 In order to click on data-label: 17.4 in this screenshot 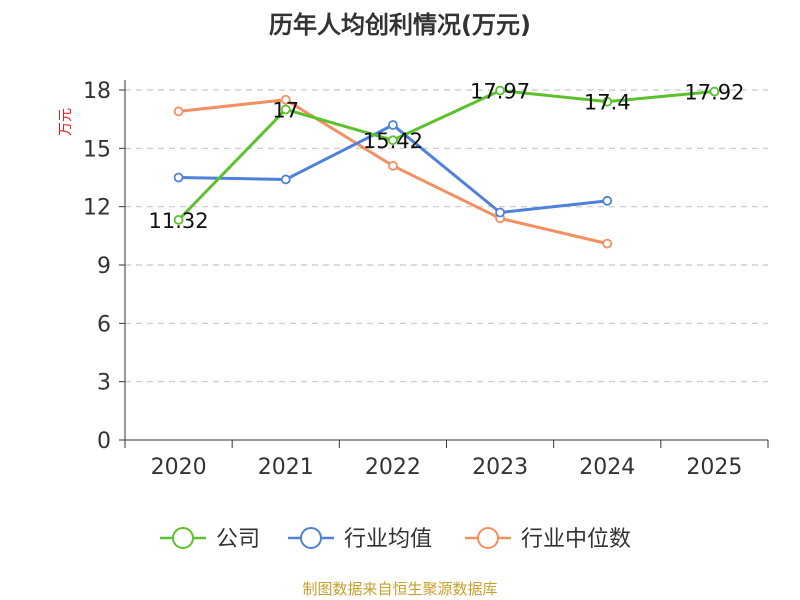, I will do `click(607, 103)`.